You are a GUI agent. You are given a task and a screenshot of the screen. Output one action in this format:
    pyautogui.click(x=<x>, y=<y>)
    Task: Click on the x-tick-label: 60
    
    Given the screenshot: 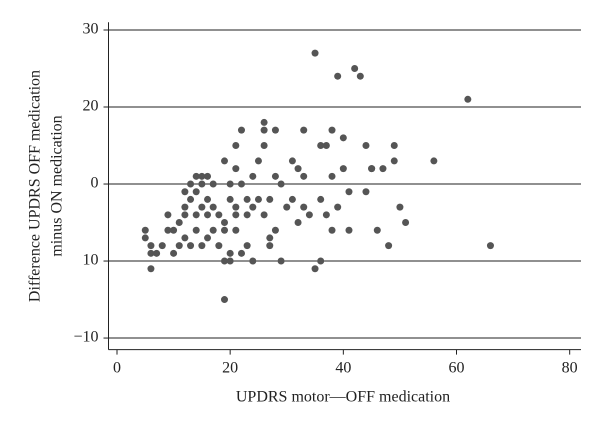 What is the action you would take?
    pyautogui.click(x=457, y=367)
    